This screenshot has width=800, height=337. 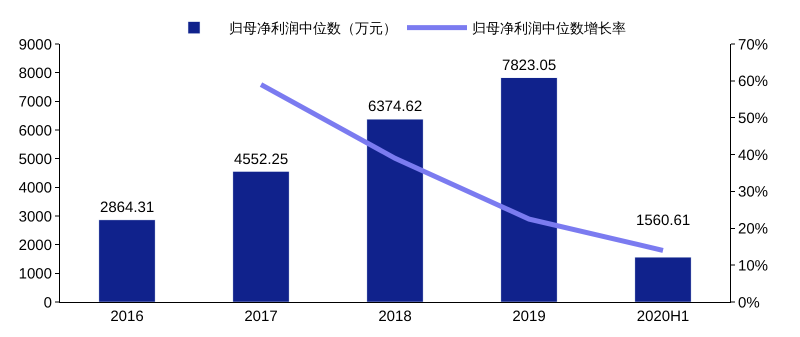 What do you see at coordinates (313, 28) in the screenshot?
I see `legend-label: 归母净利润中位数（万元）` at bounding box center [313, 28].